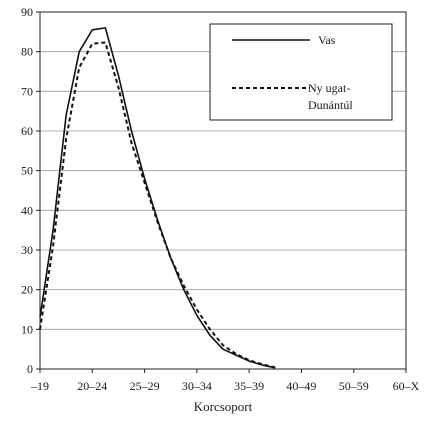 The width and height of the screenshot is (426, 425). What do you see at coordinates (30, 190) in the screenshot?
I see `y-axis-ticks: 0 10 20 30 40 50 60 70 80 90` at bounding box center [30, 190].